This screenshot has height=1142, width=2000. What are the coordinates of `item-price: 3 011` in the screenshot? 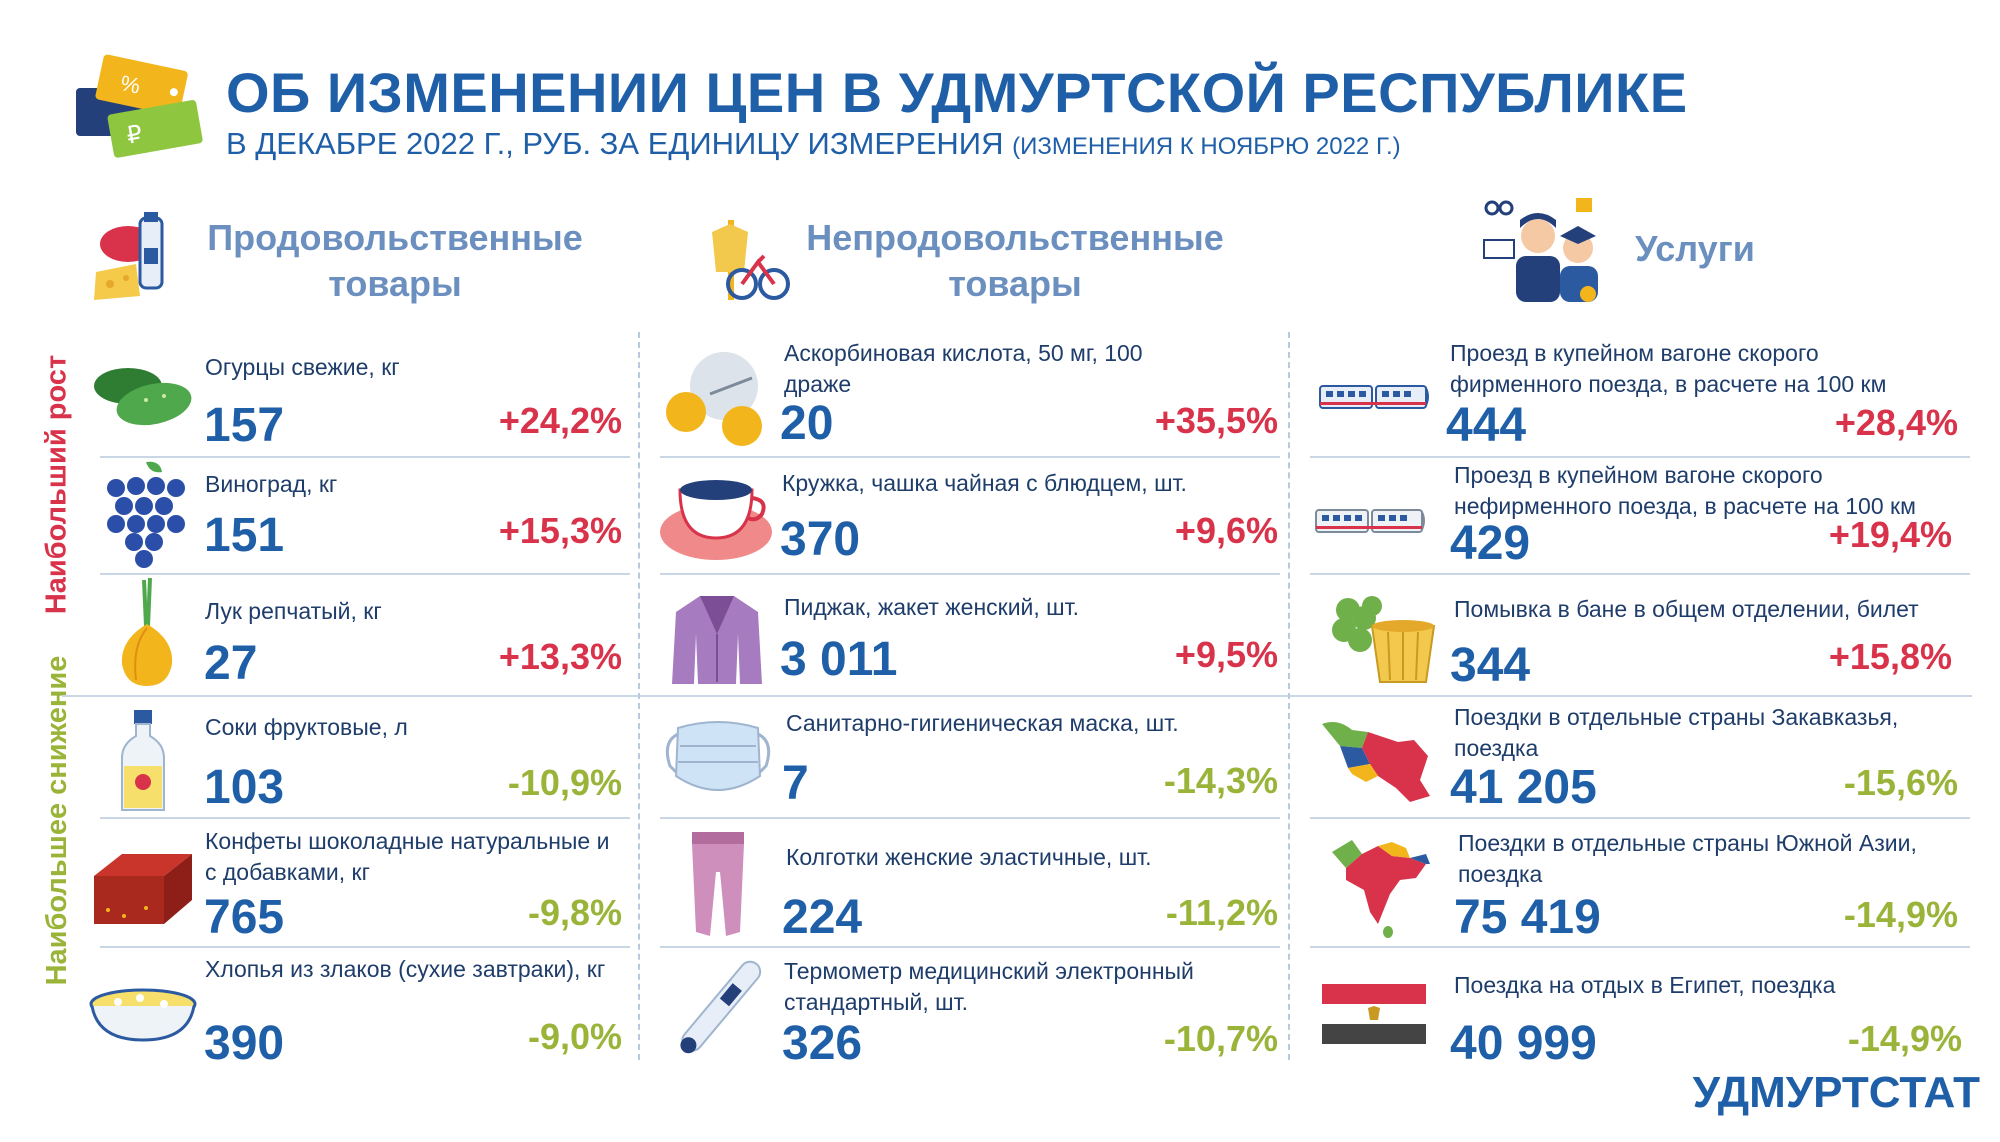 It's located at (839, 659).